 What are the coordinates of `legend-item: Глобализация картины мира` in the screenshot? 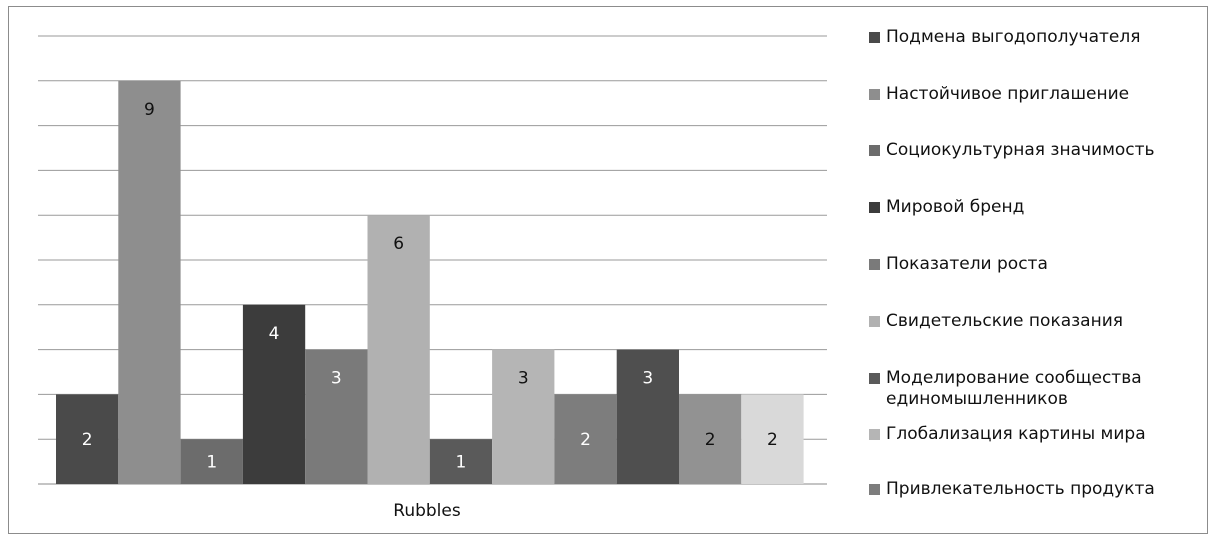 It's located at (1042, 434).